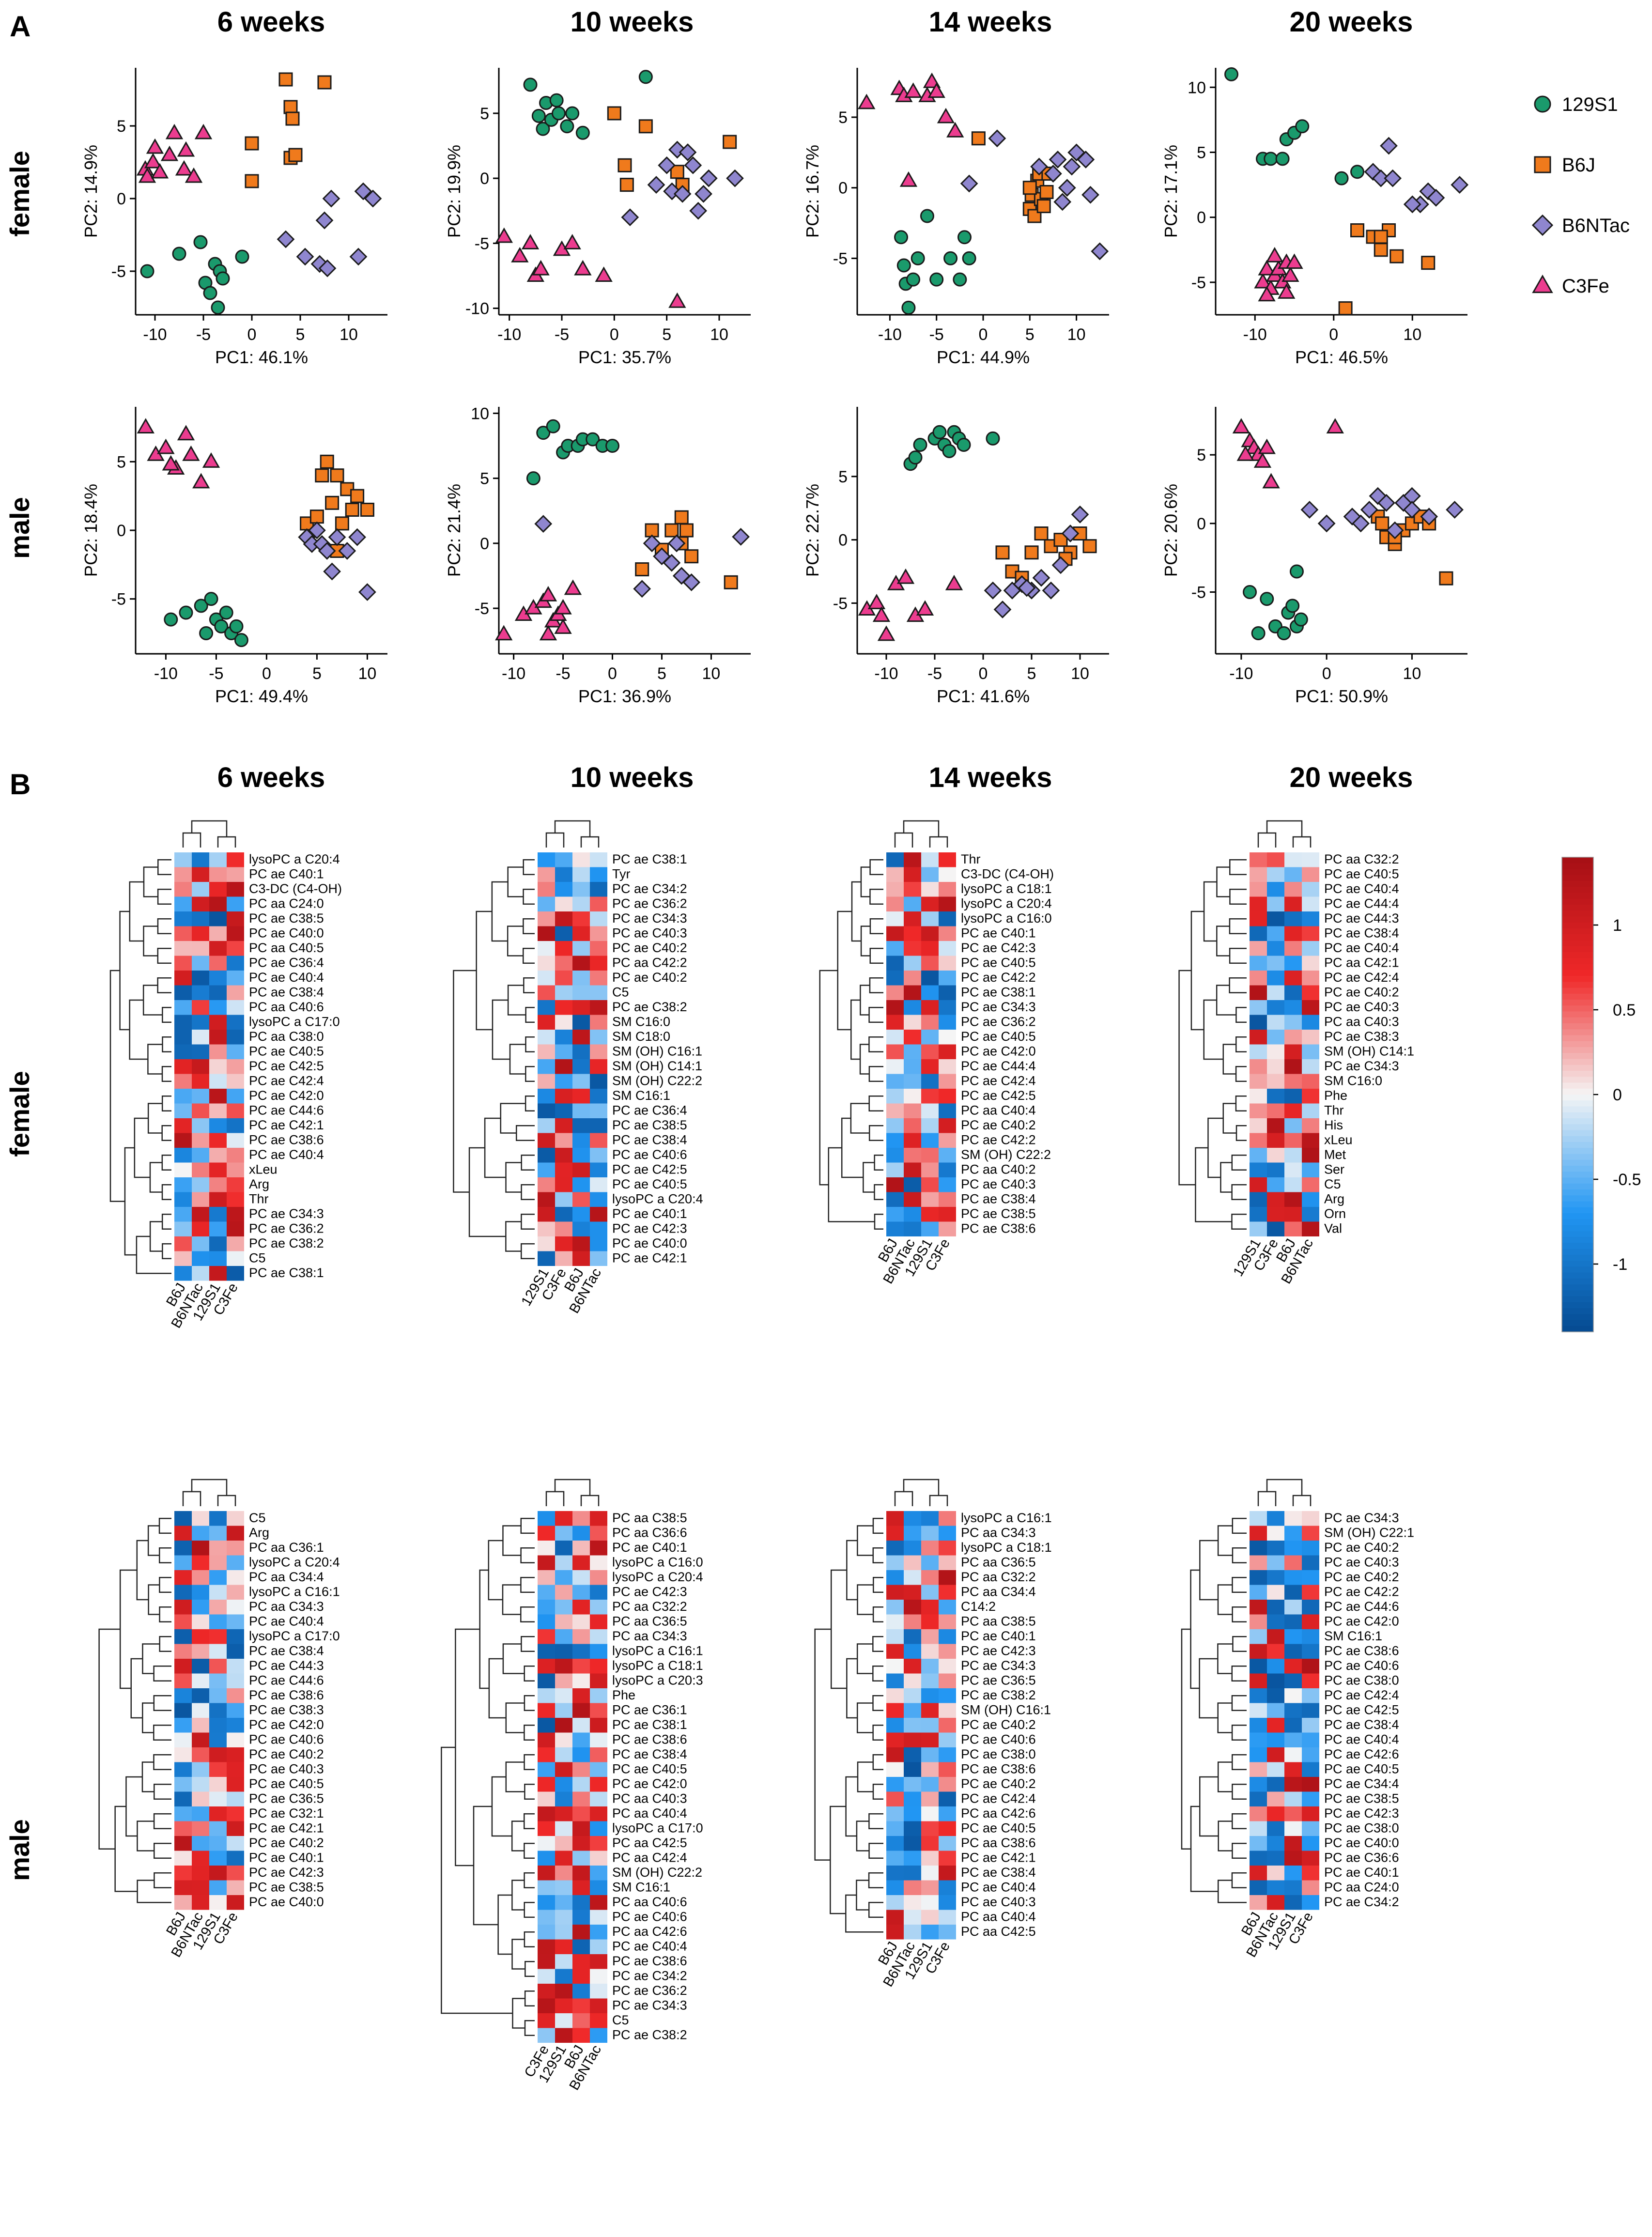 This screenshot has height=2237, width=1652. Describe the element at coordinates (573, 834) in the screenshot. I see `column-dendrogram` at that location.